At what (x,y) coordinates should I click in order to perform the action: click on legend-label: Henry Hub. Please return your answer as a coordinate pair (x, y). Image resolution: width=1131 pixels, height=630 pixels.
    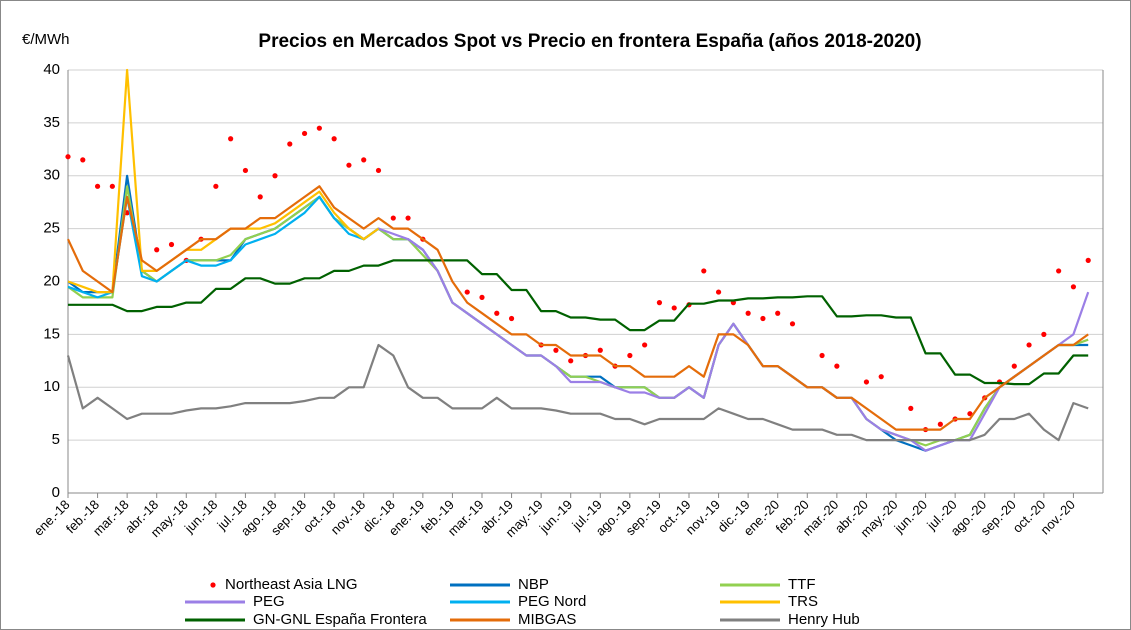
    Looking at the image, I should click on (824, 619).